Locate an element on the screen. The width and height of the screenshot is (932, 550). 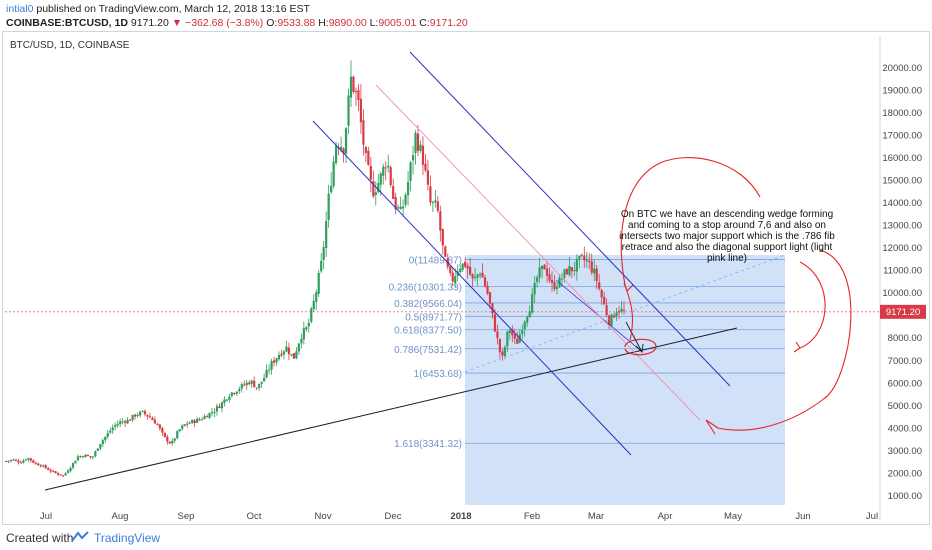
y-tick-label: 6000.00 is located at coordinates (905, 383).